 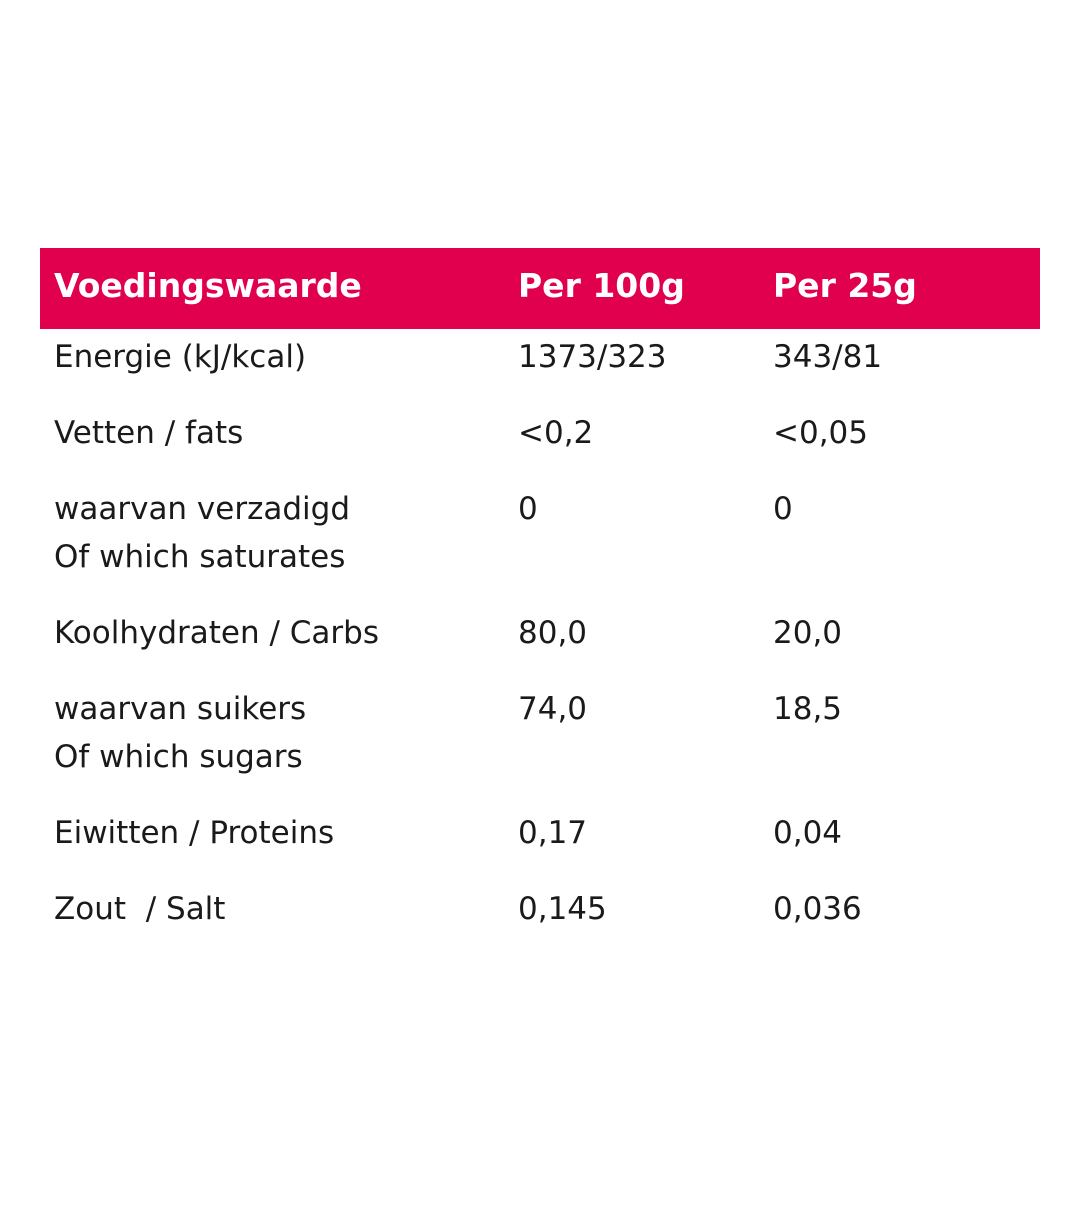 What do you see at coordinates (194, 833) in the screenshot?
I see `nutrient-name: Eiwitten / Proteins` at bounding box center [194, 833].